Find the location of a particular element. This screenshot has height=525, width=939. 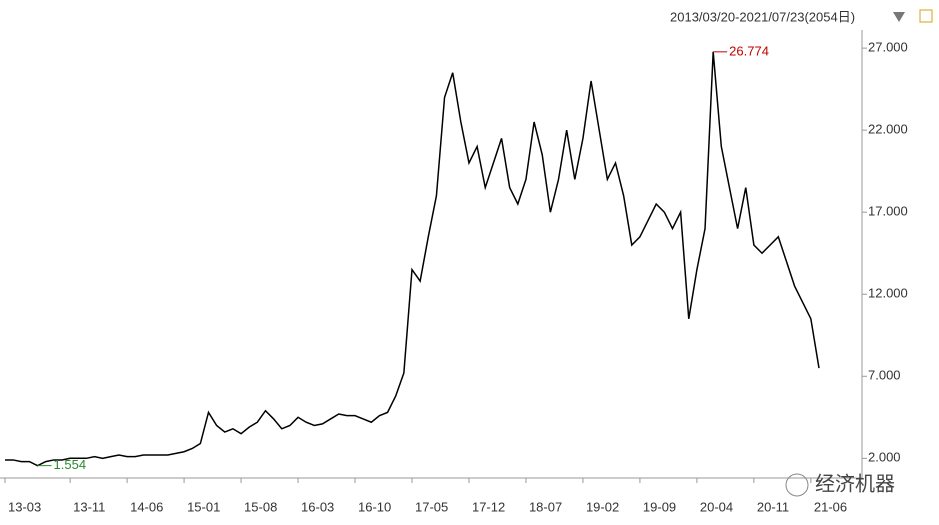

lock-icon is located at coordinates (926, 16).